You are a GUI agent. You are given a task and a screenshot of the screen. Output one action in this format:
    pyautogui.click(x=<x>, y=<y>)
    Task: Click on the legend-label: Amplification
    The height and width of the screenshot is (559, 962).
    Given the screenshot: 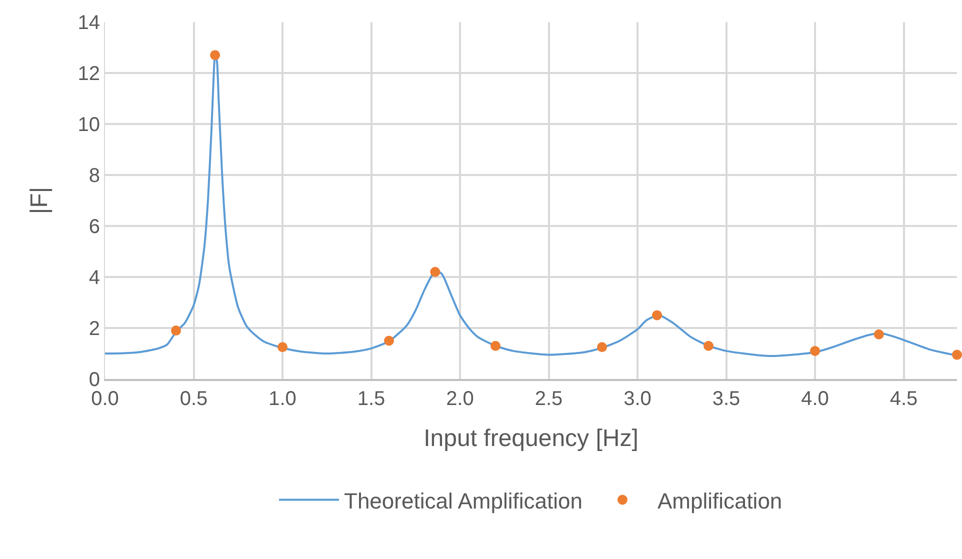 What is the action you would take?
    pyautogui.click(x=719, y=501)
    